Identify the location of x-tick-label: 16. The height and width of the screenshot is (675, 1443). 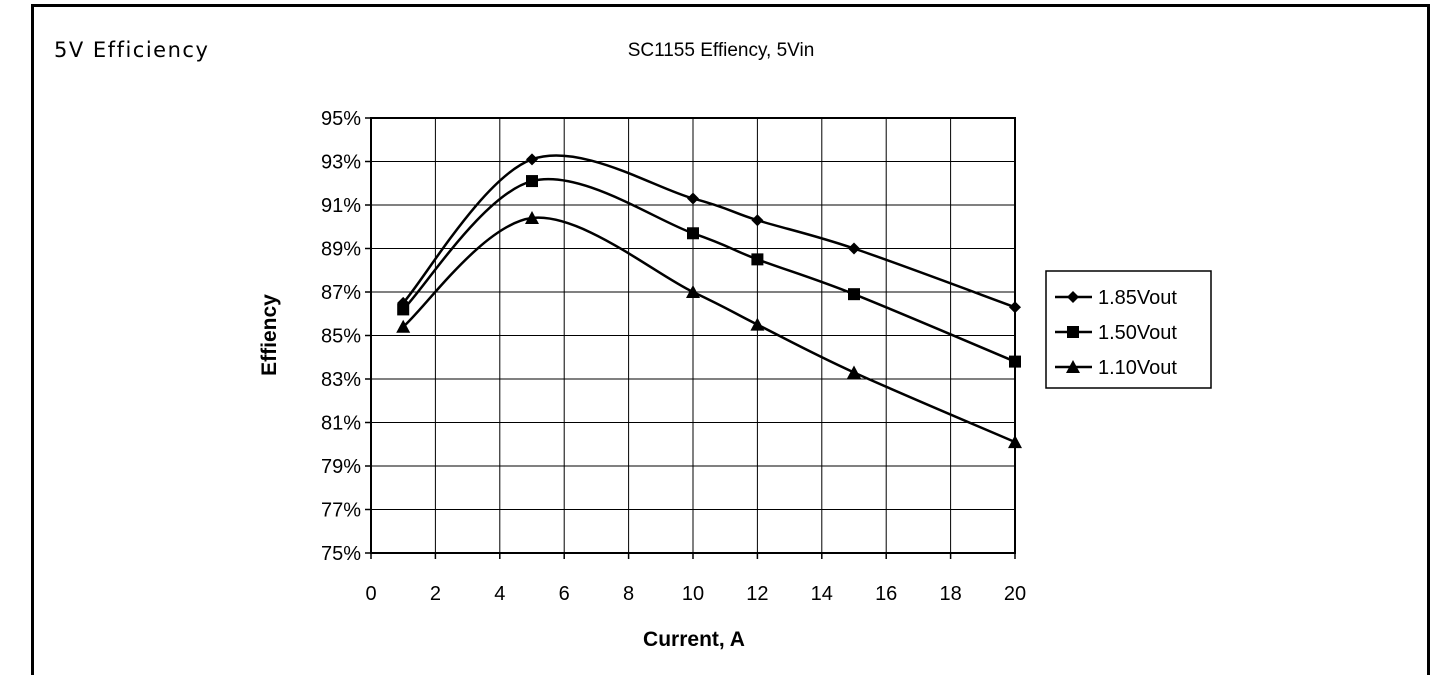
(886, 594).